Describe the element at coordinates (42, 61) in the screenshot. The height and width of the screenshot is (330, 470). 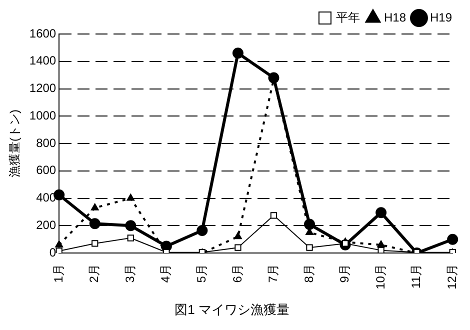
I see `y-tick-label: 1400` at that location.